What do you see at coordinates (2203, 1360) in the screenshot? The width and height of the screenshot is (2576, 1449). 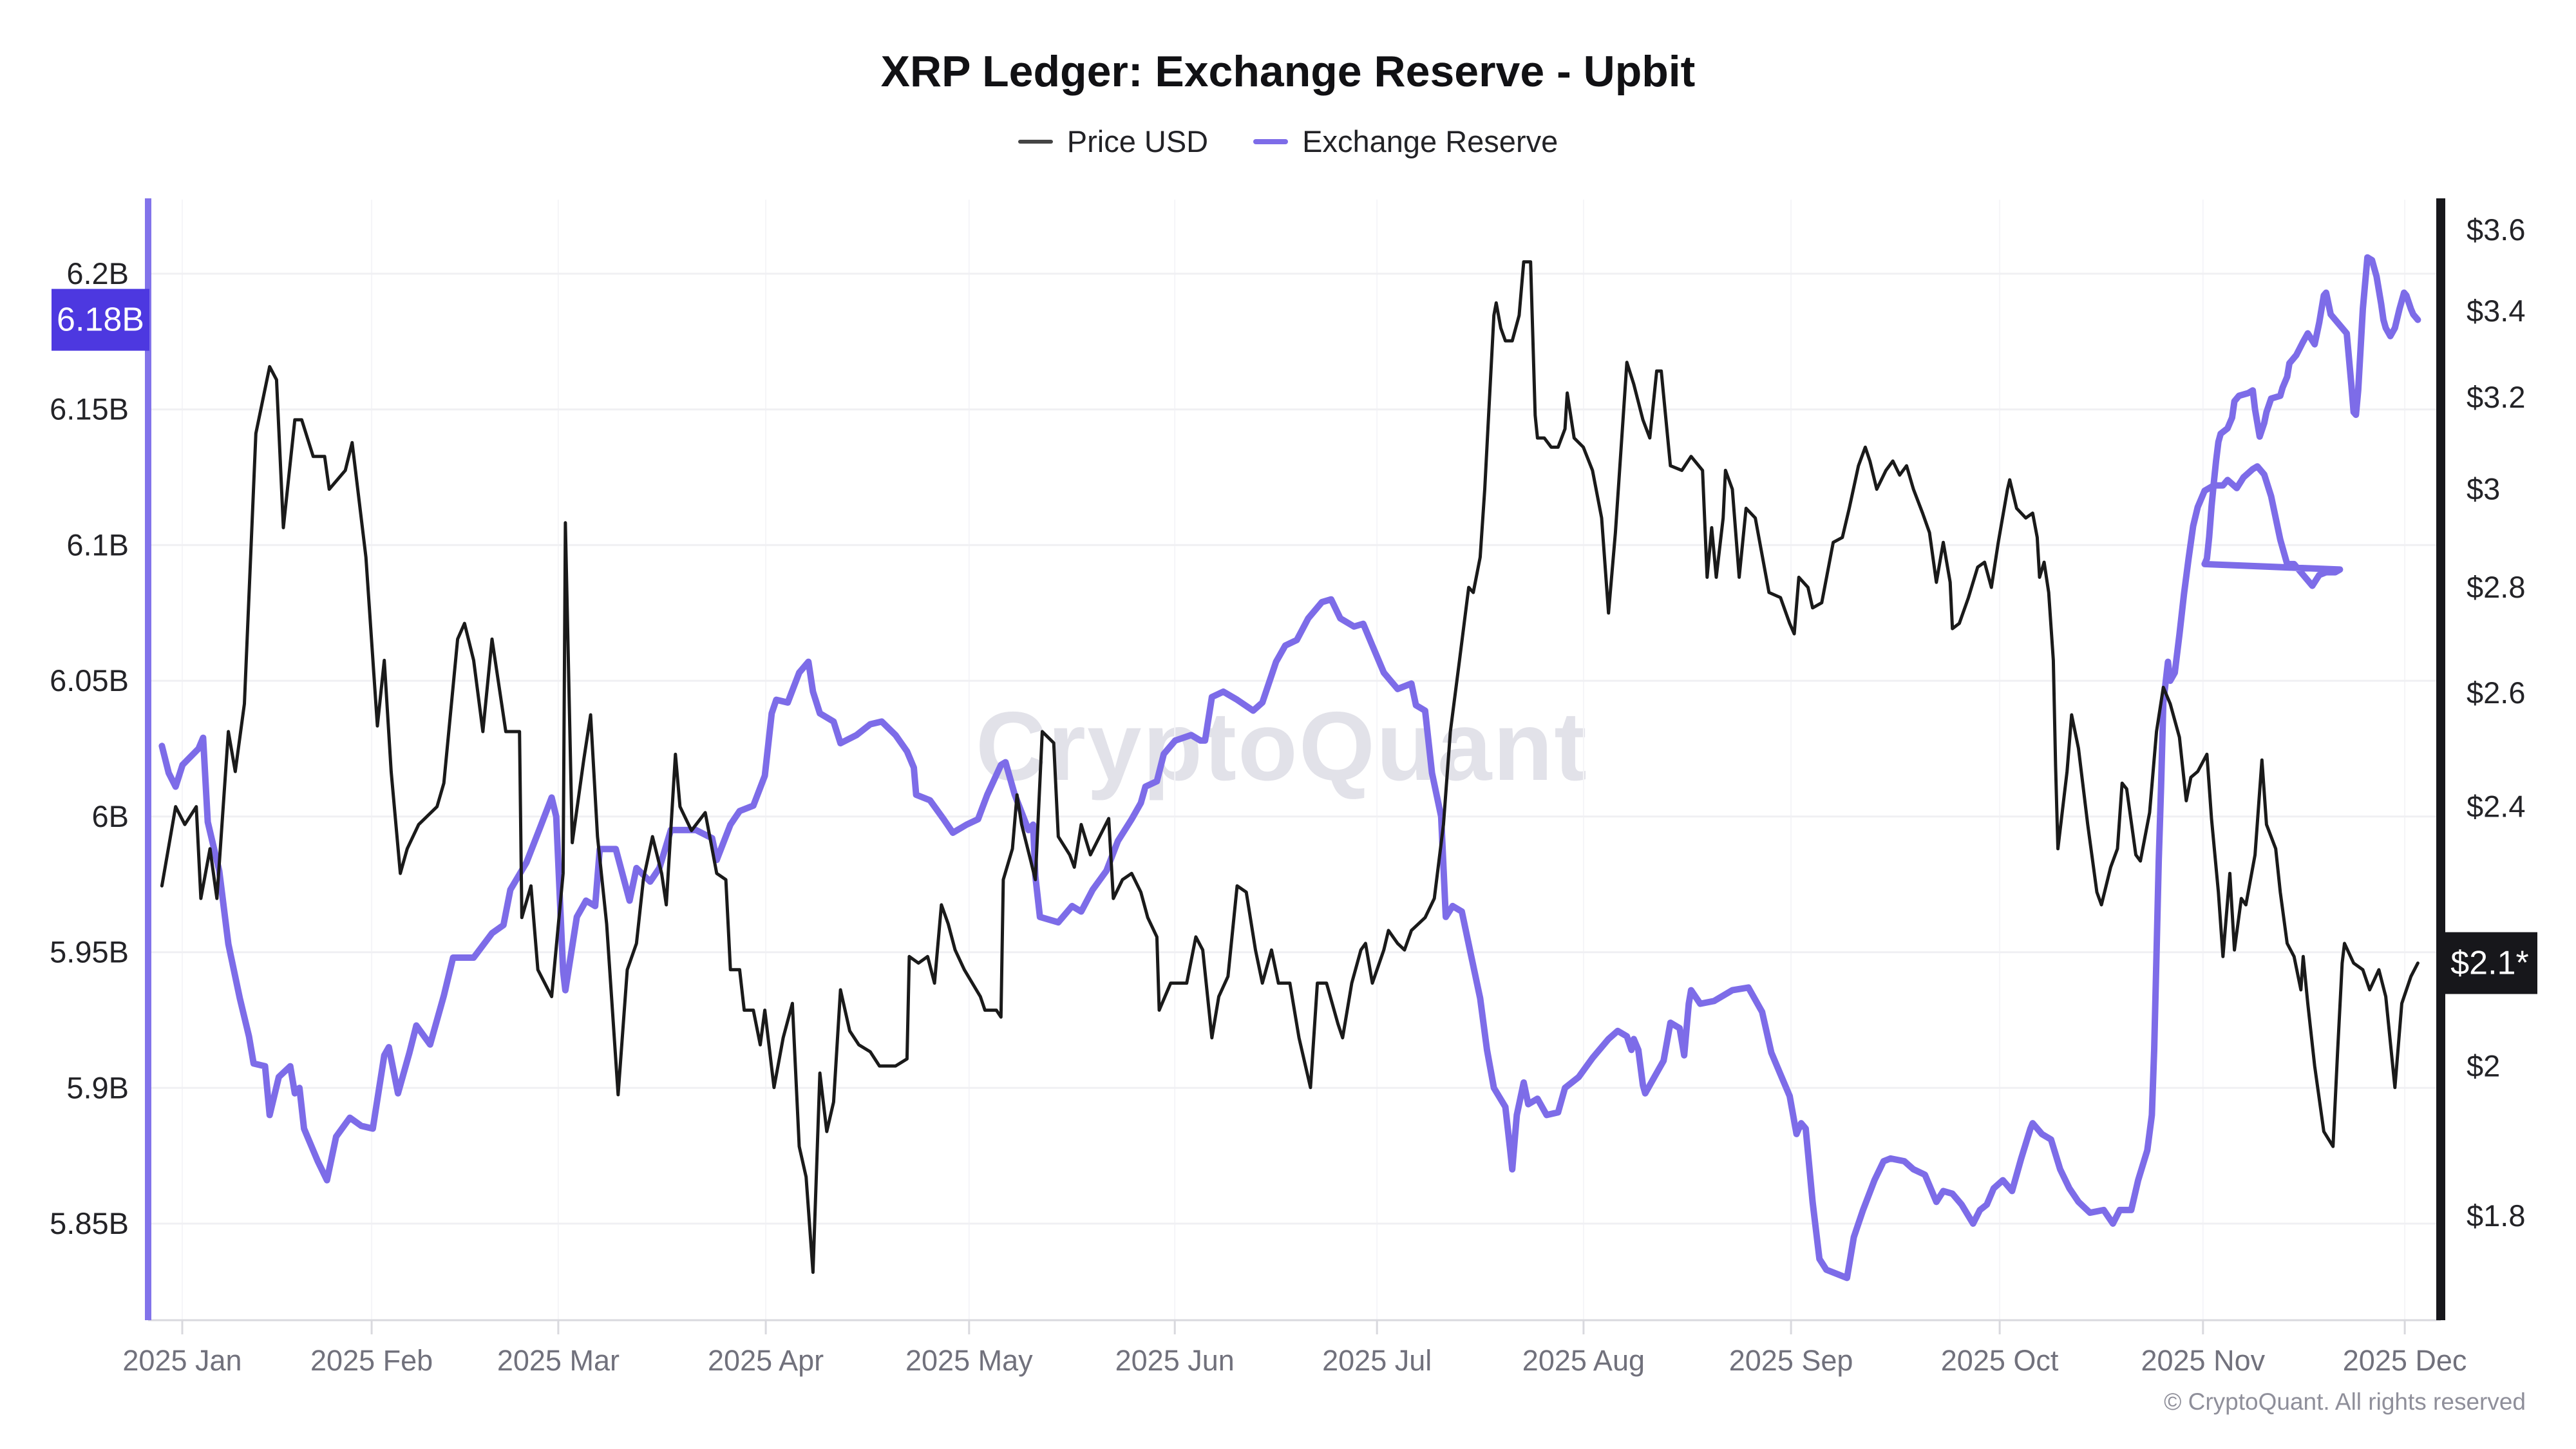 I see `x-axis-month-label: 2025 Nov` at bounding box center [2203, 1360].